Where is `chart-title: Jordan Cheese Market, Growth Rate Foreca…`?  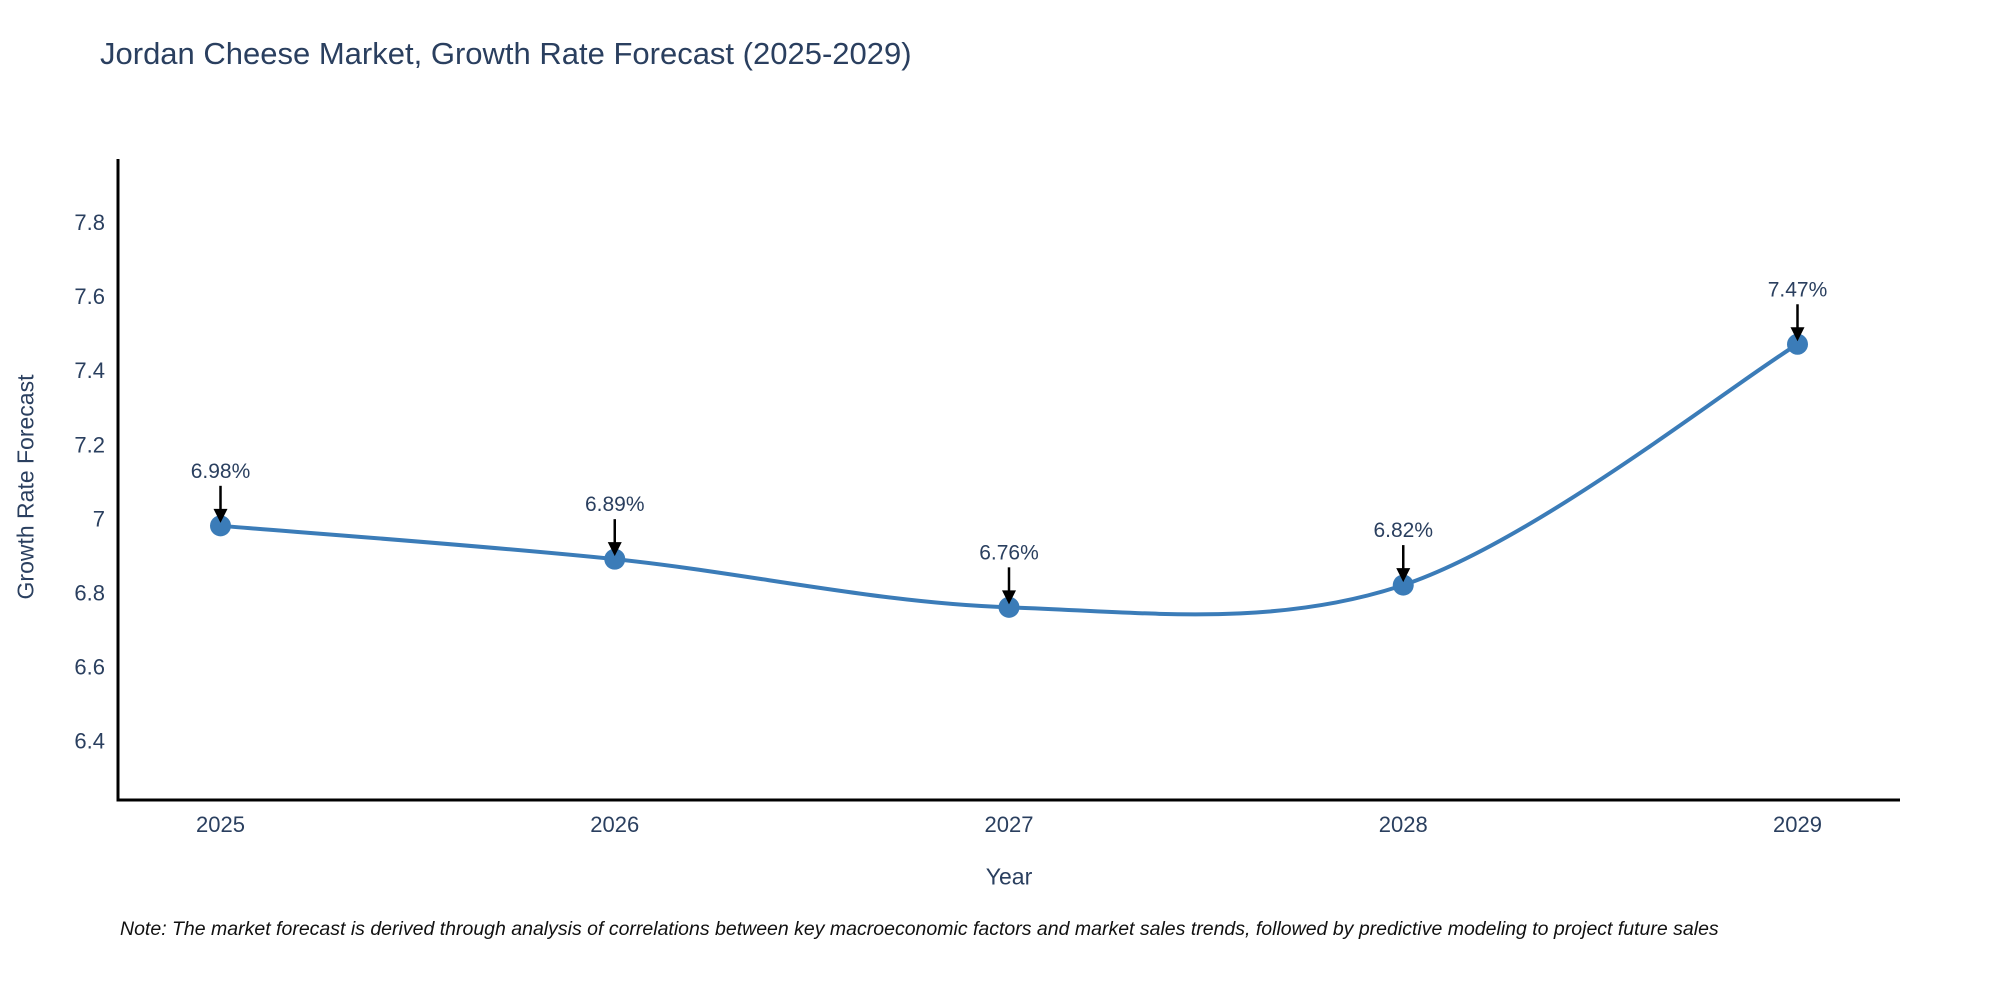 chart-title: Jordan Cheese Market, Growth Rate Foreca… is located at coordinates (506, 53).